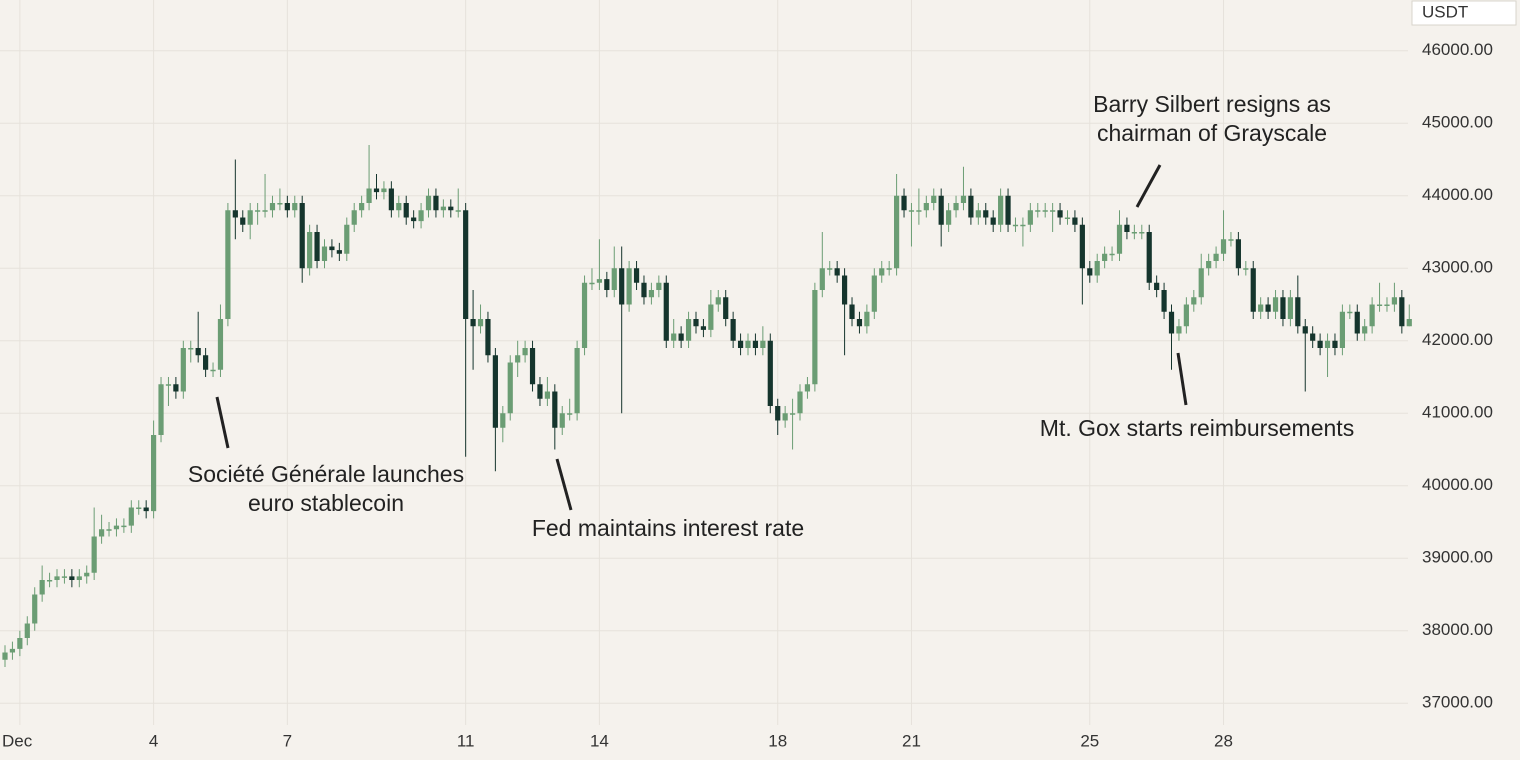 The width and height of the screenshot is (1520, 760). What do you see at coordinates (1445, 11) in the screenshot?
I see `currency-label: USDT` at bounding box center [1445, 11].